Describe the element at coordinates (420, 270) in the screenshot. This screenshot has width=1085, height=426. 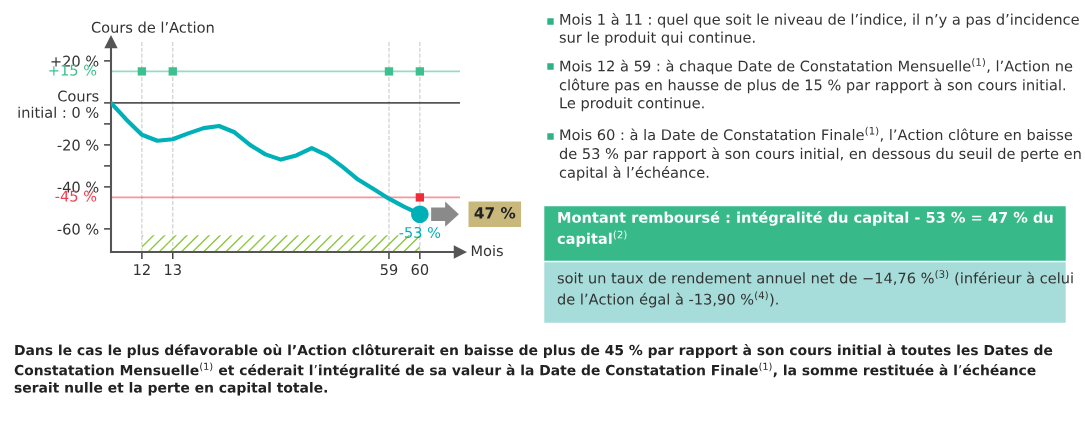
I see `x-tick-label: 60` at that location.